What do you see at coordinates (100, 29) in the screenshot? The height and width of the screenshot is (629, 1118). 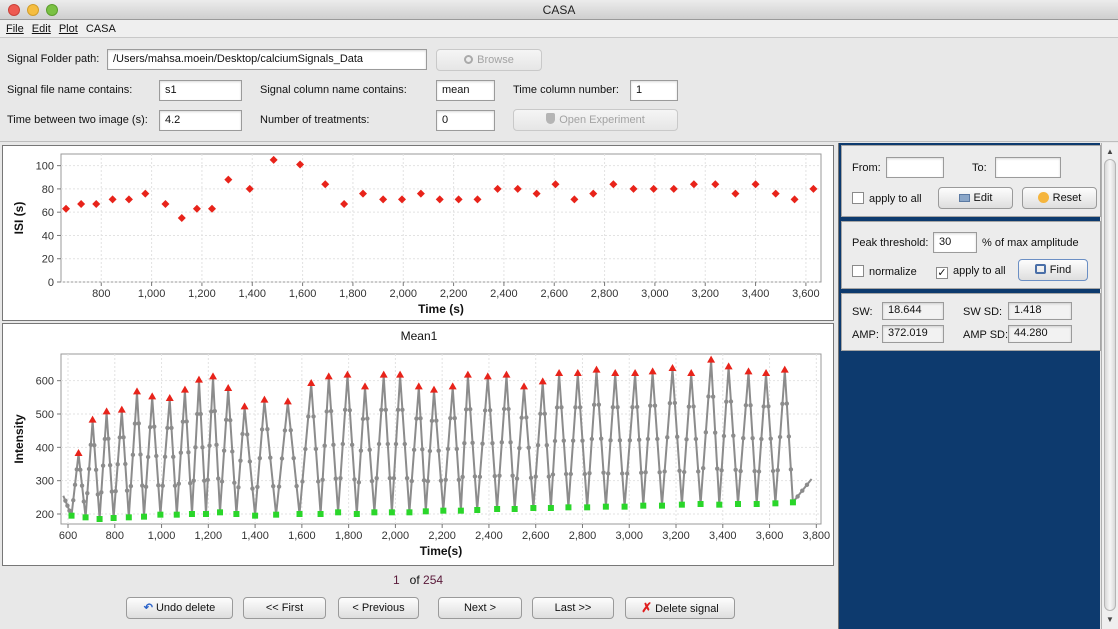 I see `menu-casa: CASA` at bounding box center [100, 29].